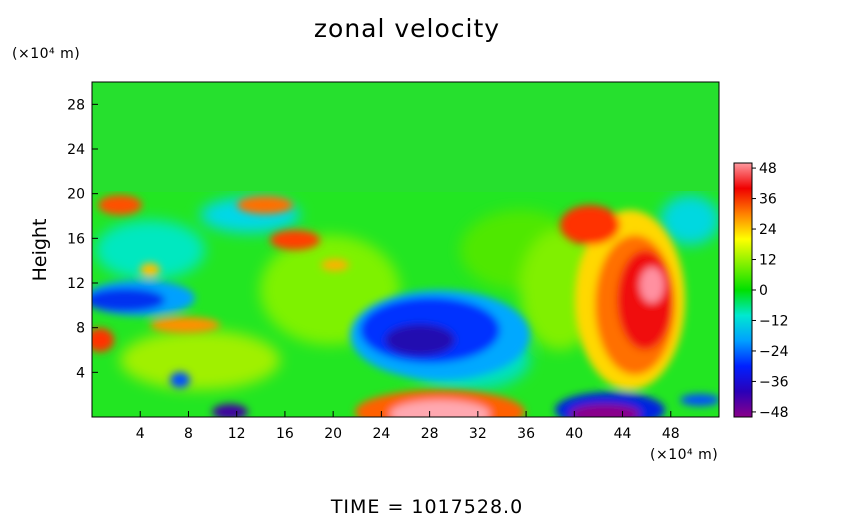  What do you see at coordinates (774, 352) in the screenshot?
I see `colorbar-tick-label: −24` at bounding box center [774, 352].